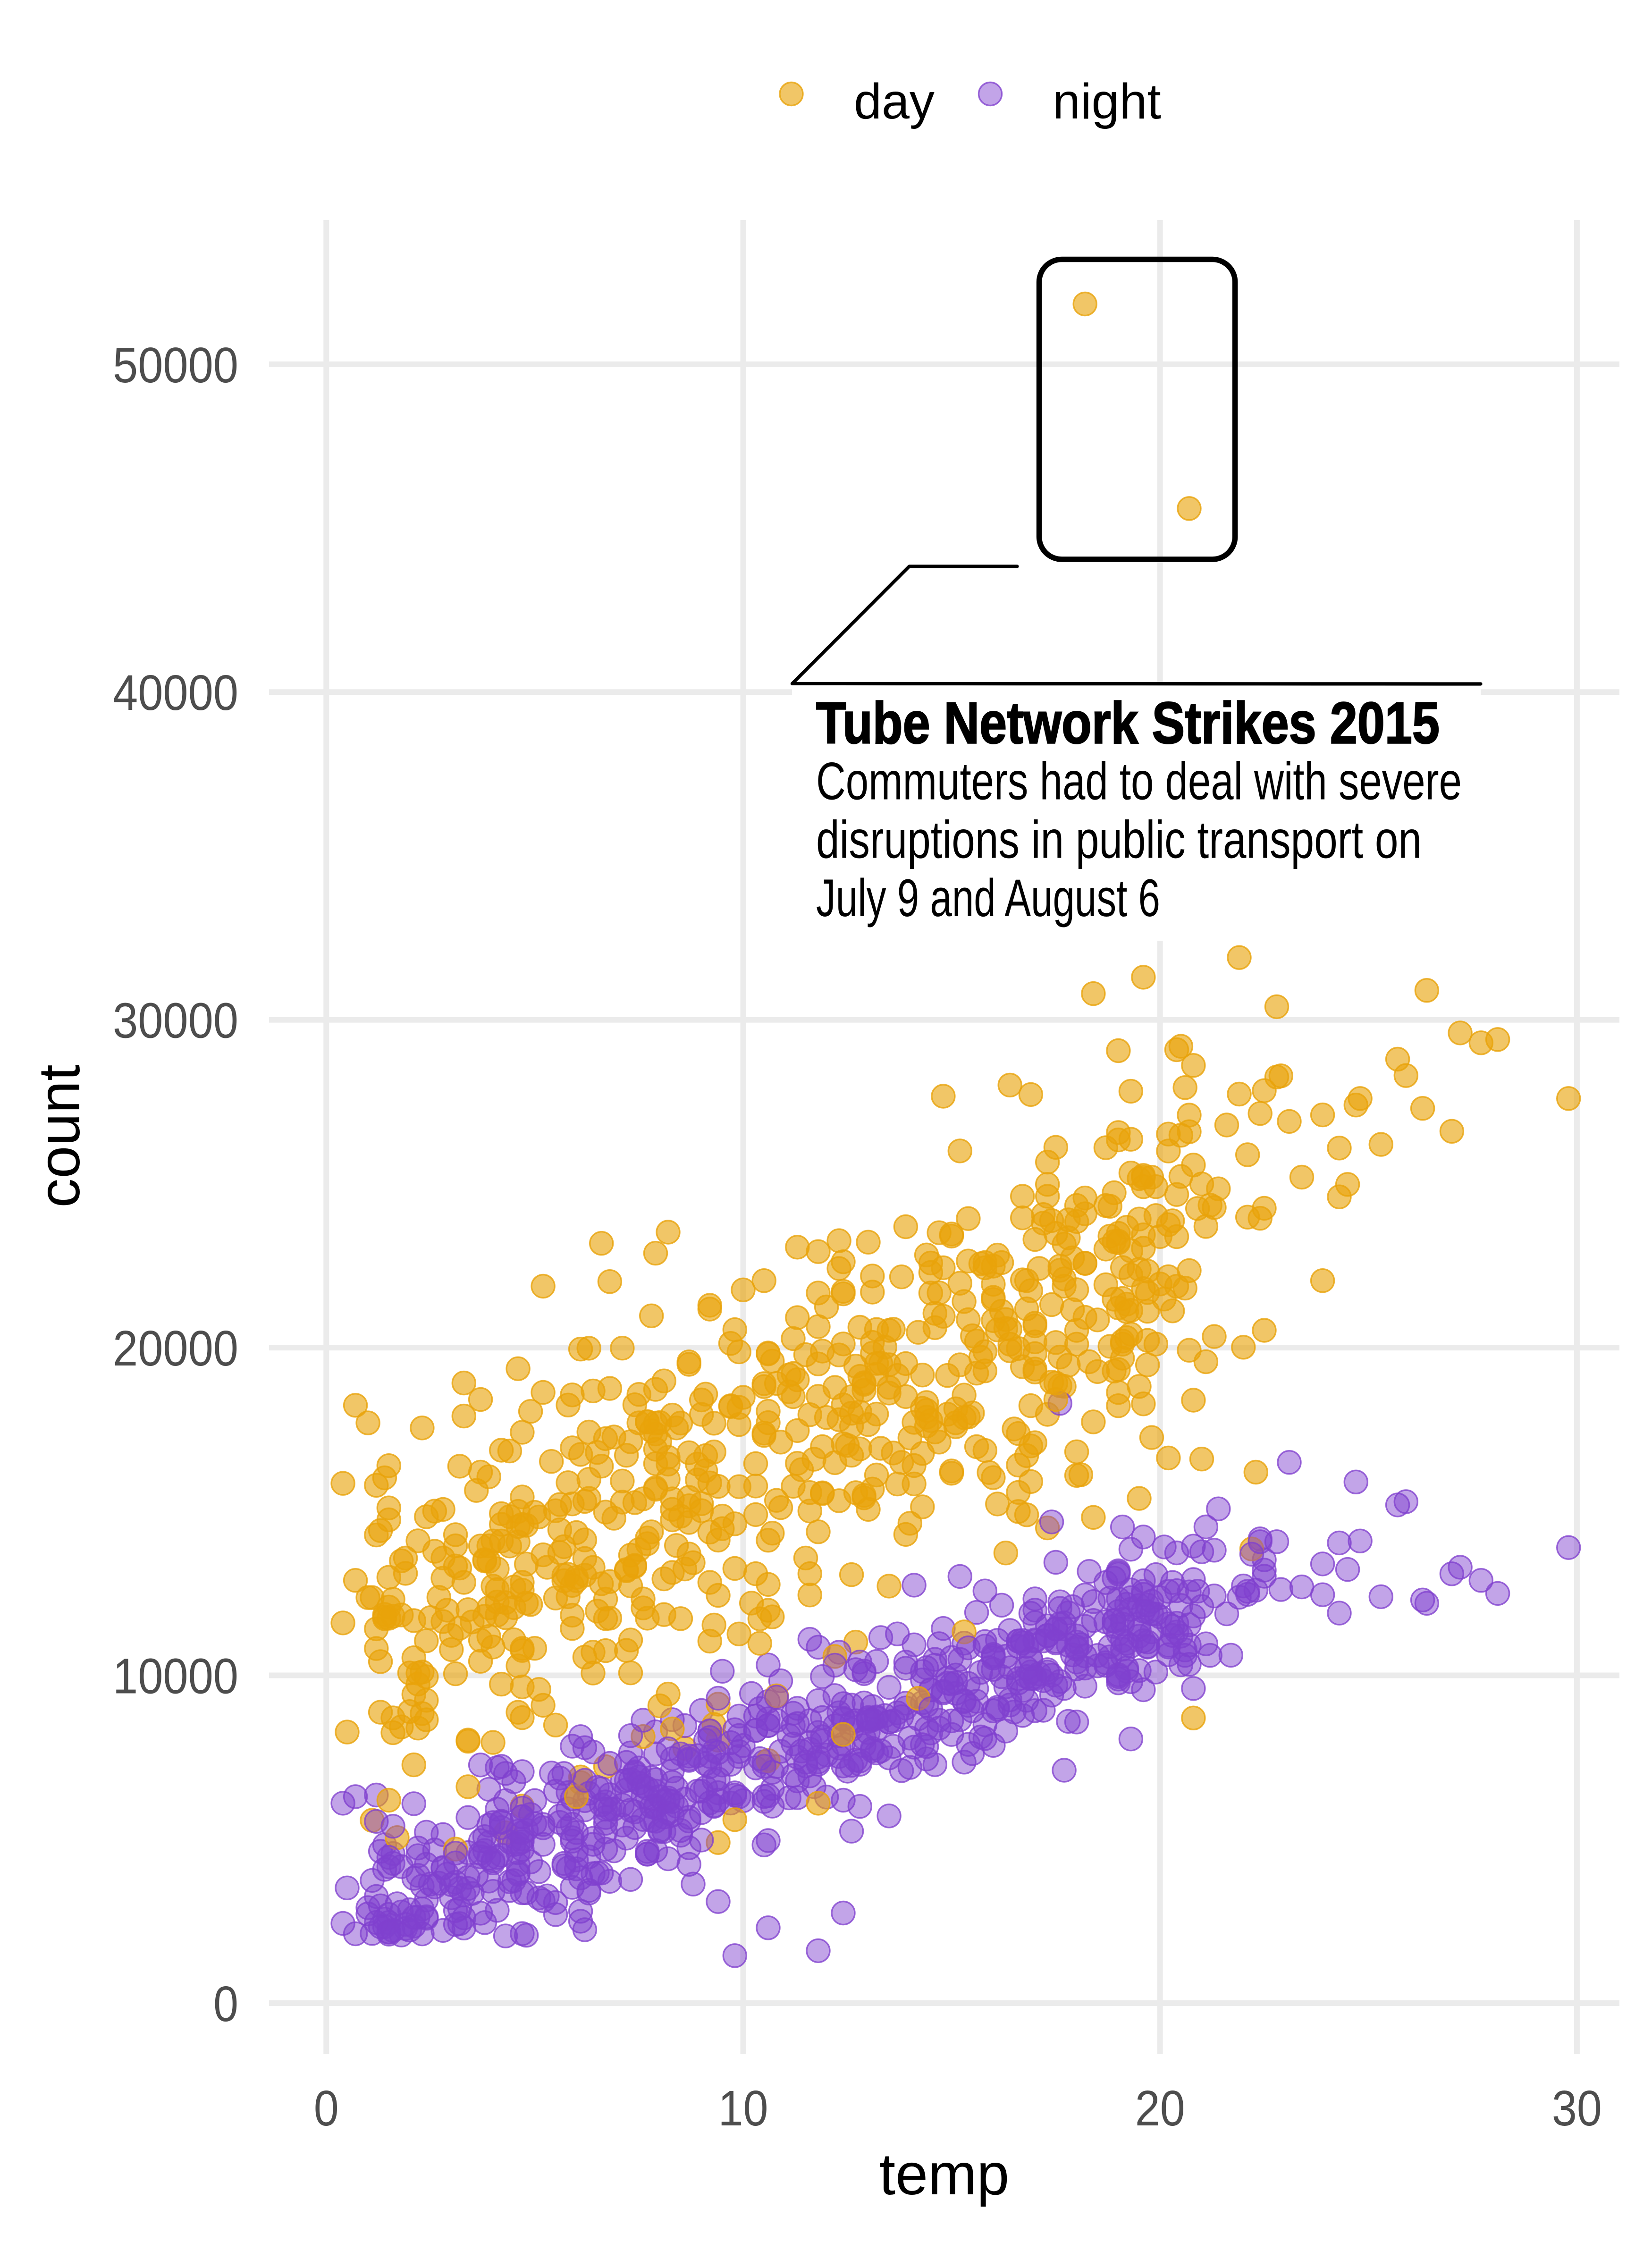 This screenshot has width=1652, height=2242. What do you see at coordinates (1139, 781) in the screenshot?
I see `annotation-description-line: Commuters had to deal with severe` at bounding box center [1139, 781].